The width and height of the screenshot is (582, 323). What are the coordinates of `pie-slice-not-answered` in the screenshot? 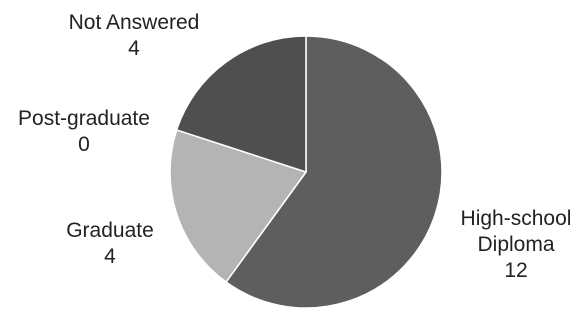 It's located at (241, 104).